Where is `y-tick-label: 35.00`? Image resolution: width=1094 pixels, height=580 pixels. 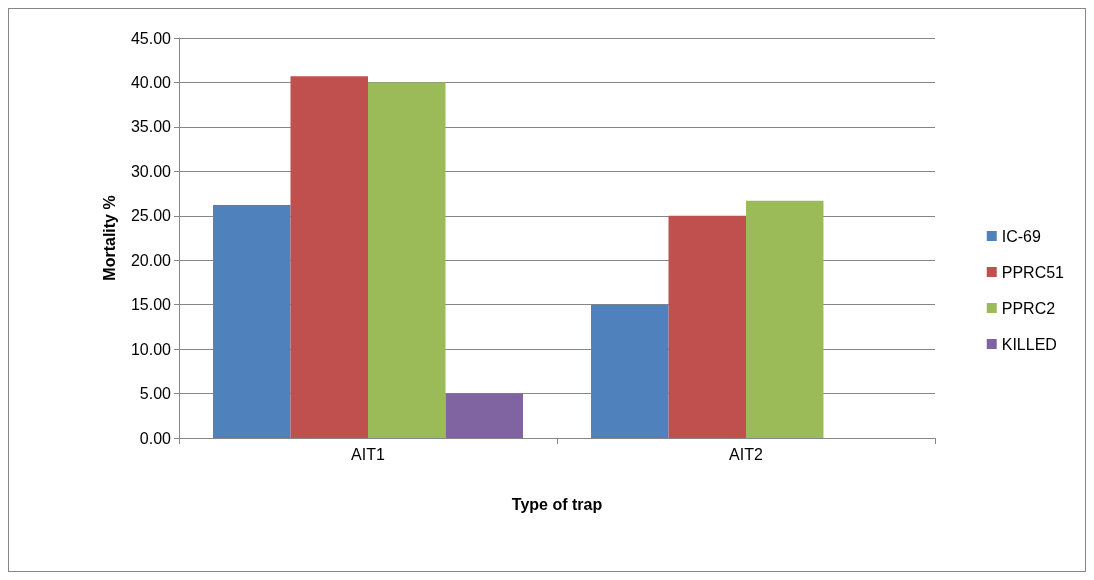 y-tick-label: 35.00 is located at coordinates (151, 127).